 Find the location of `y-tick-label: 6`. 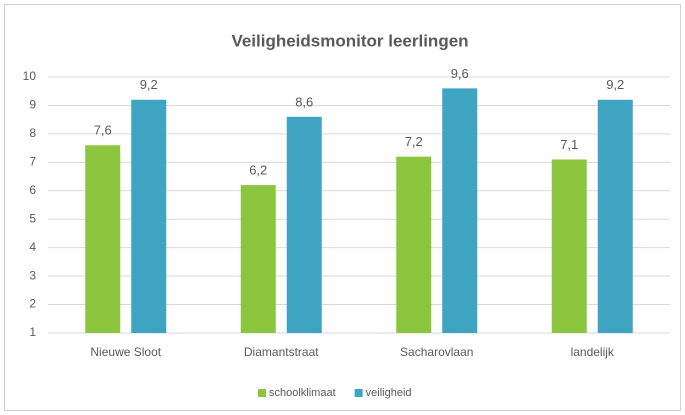

y-tick-label: 6 is located at coordinates (32, 190).